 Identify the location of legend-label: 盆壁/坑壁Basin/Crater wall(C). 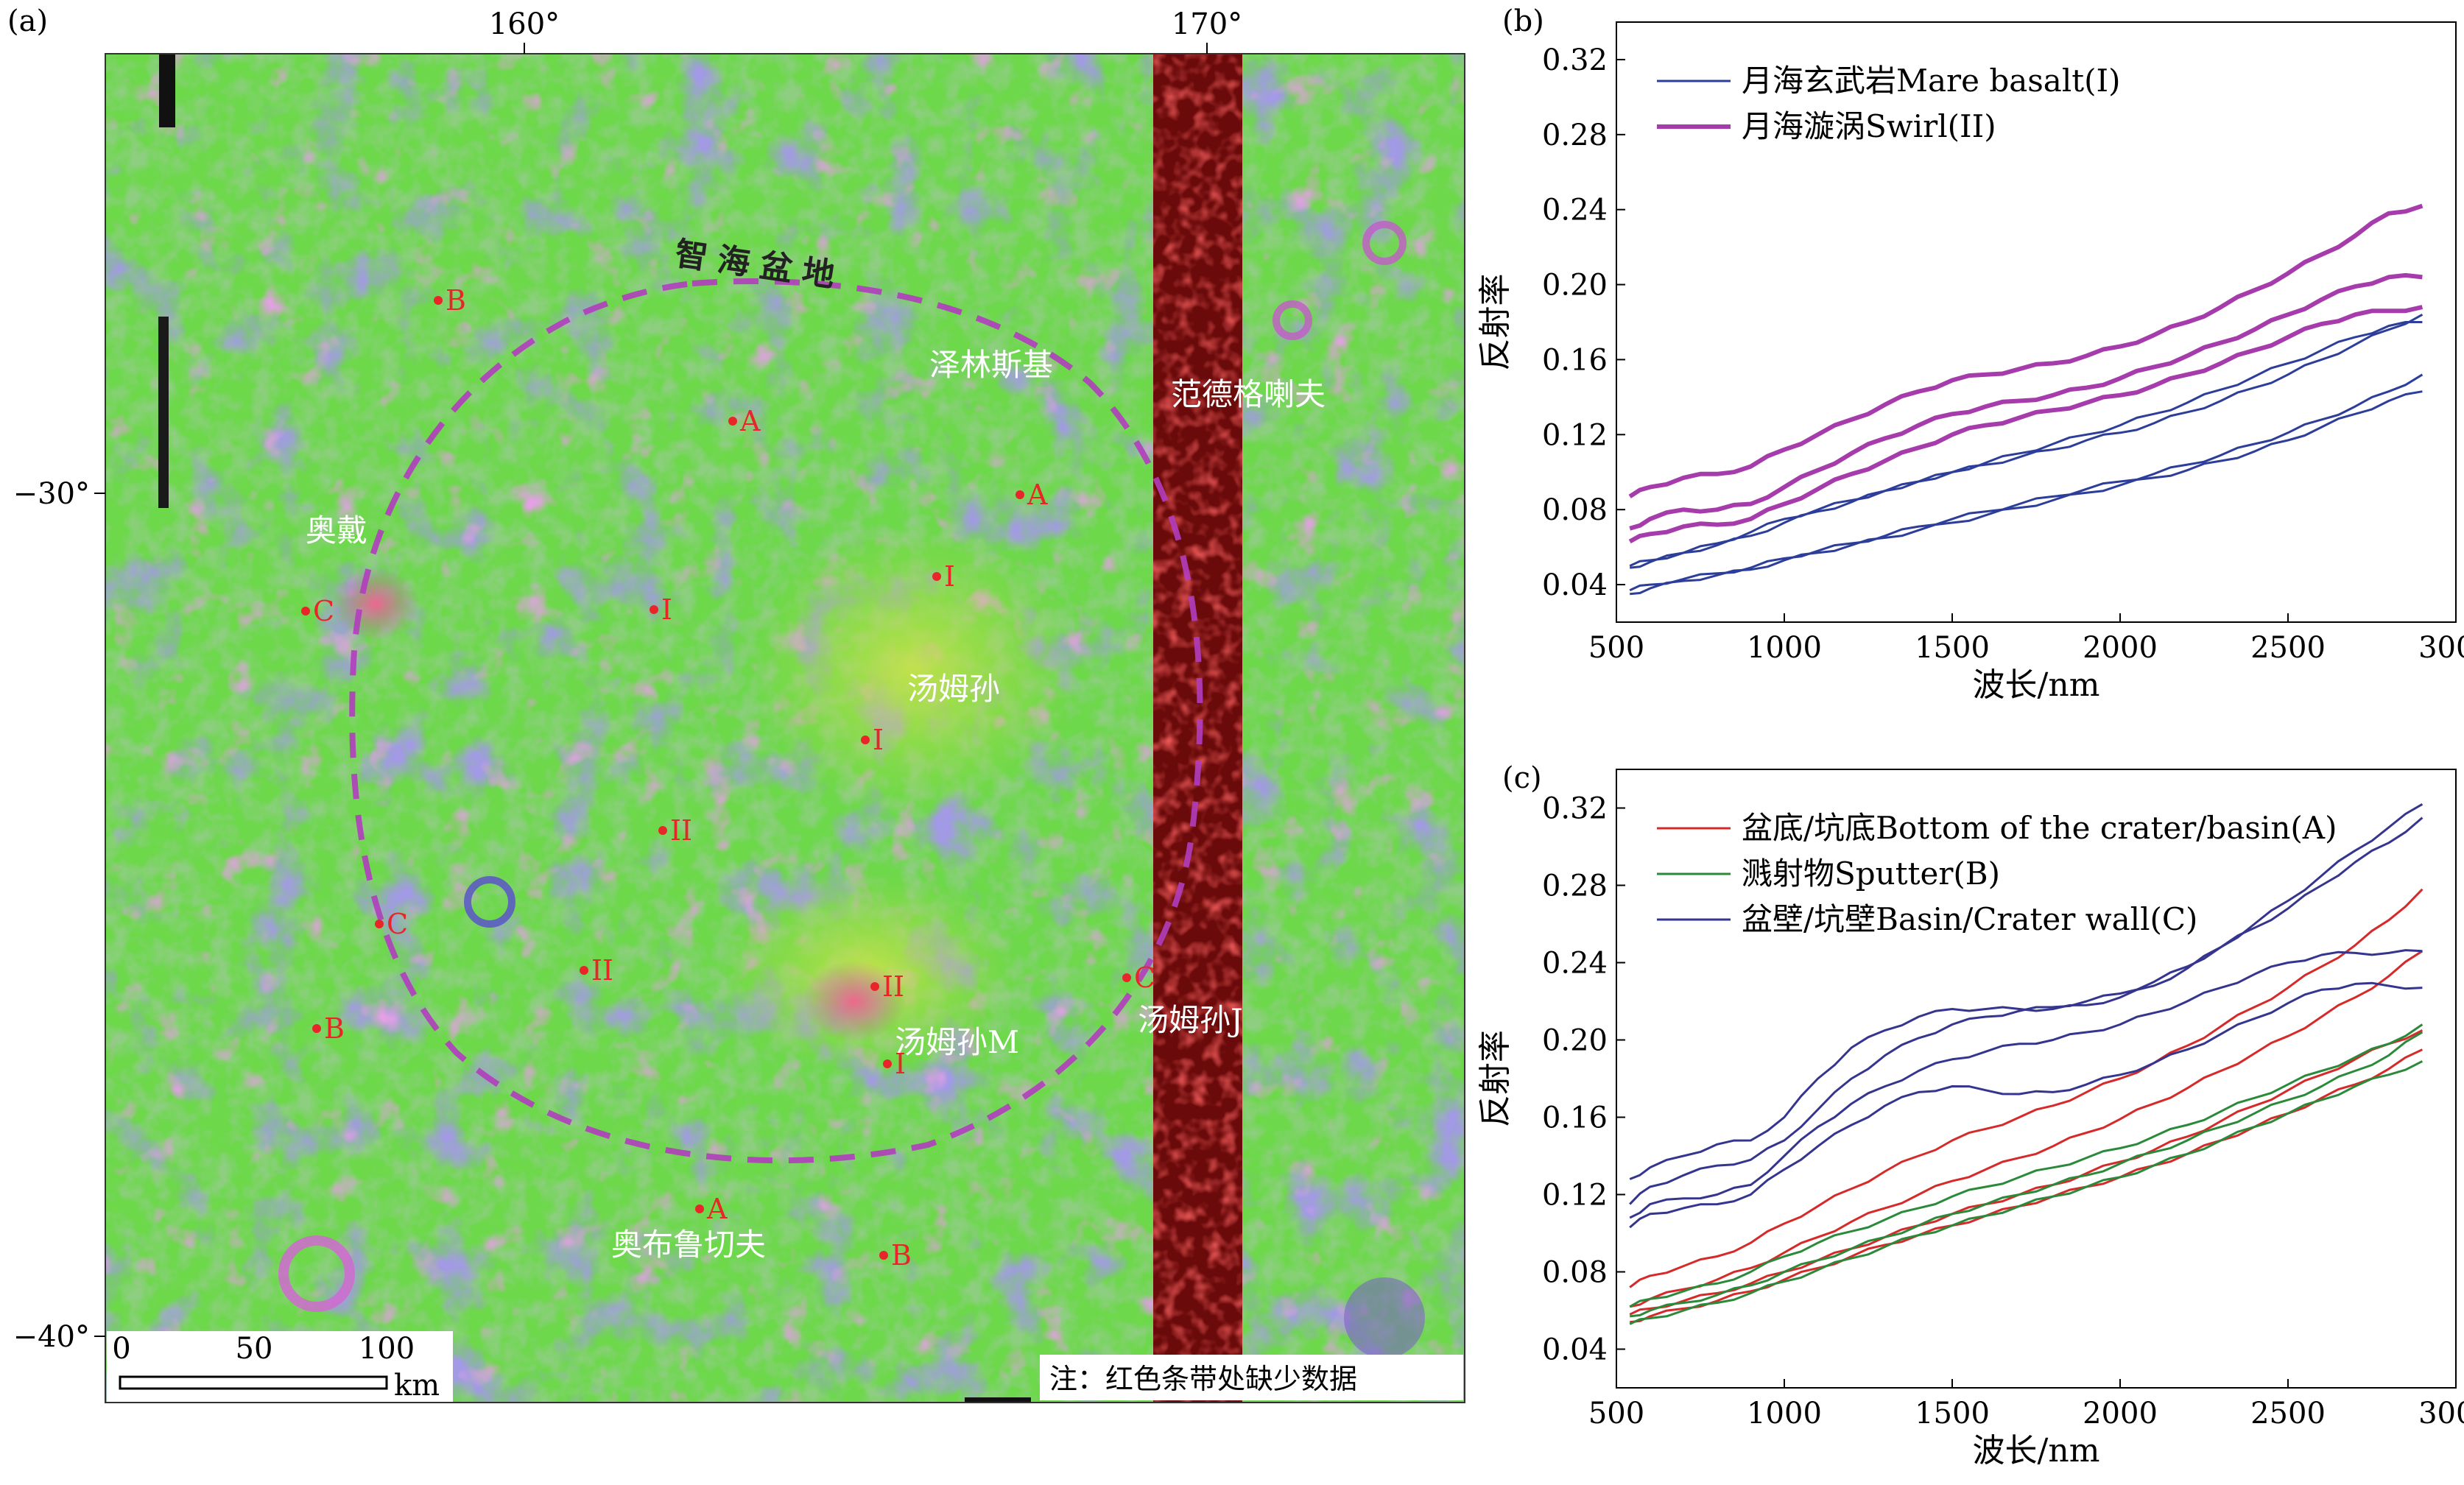
(1969, 919).